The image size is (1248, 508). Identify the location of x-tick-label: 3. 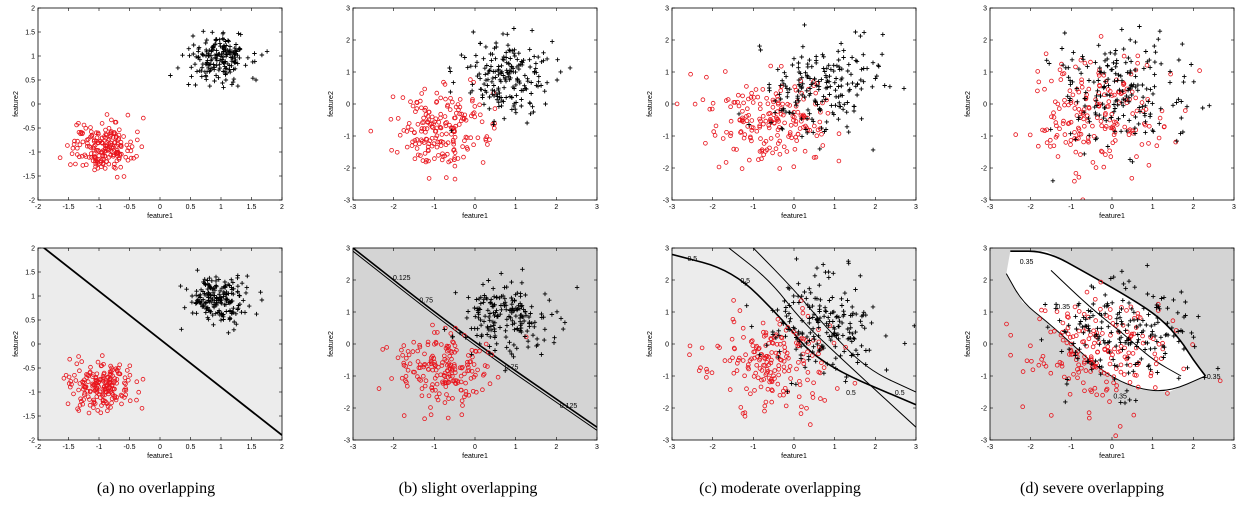
(597, 207).